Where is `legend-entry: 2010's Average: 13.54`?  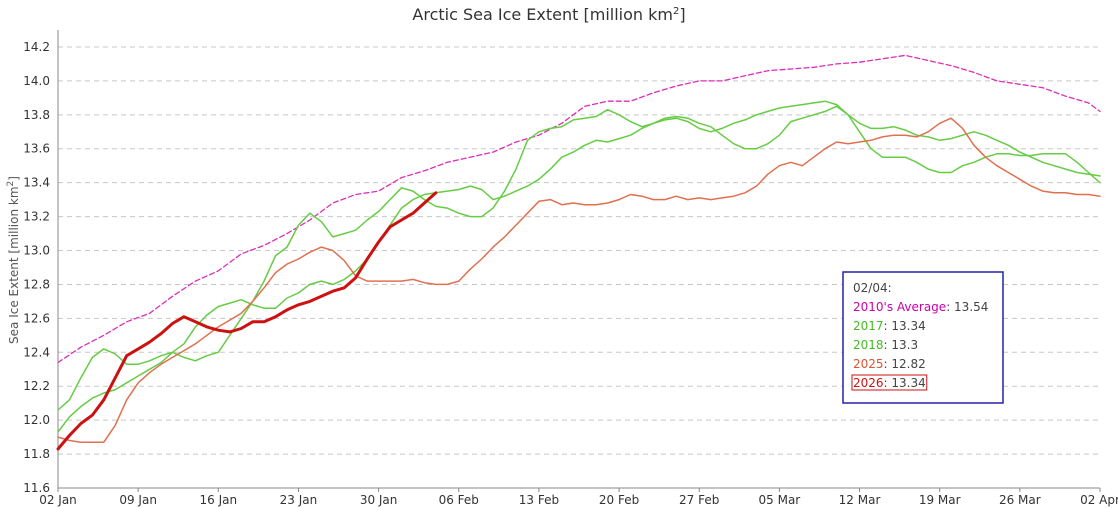 legend-entry: 2010's Average: 13.54 is located at coordinates (920, 307).